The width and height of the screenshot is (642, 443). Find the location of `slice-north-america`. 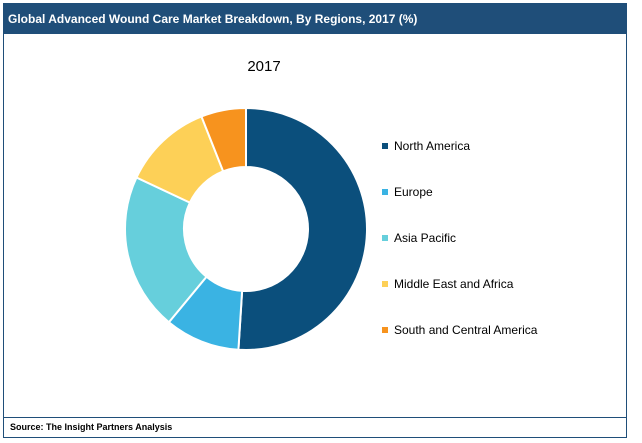

slice-north-america is located at coordinates (303, 228).